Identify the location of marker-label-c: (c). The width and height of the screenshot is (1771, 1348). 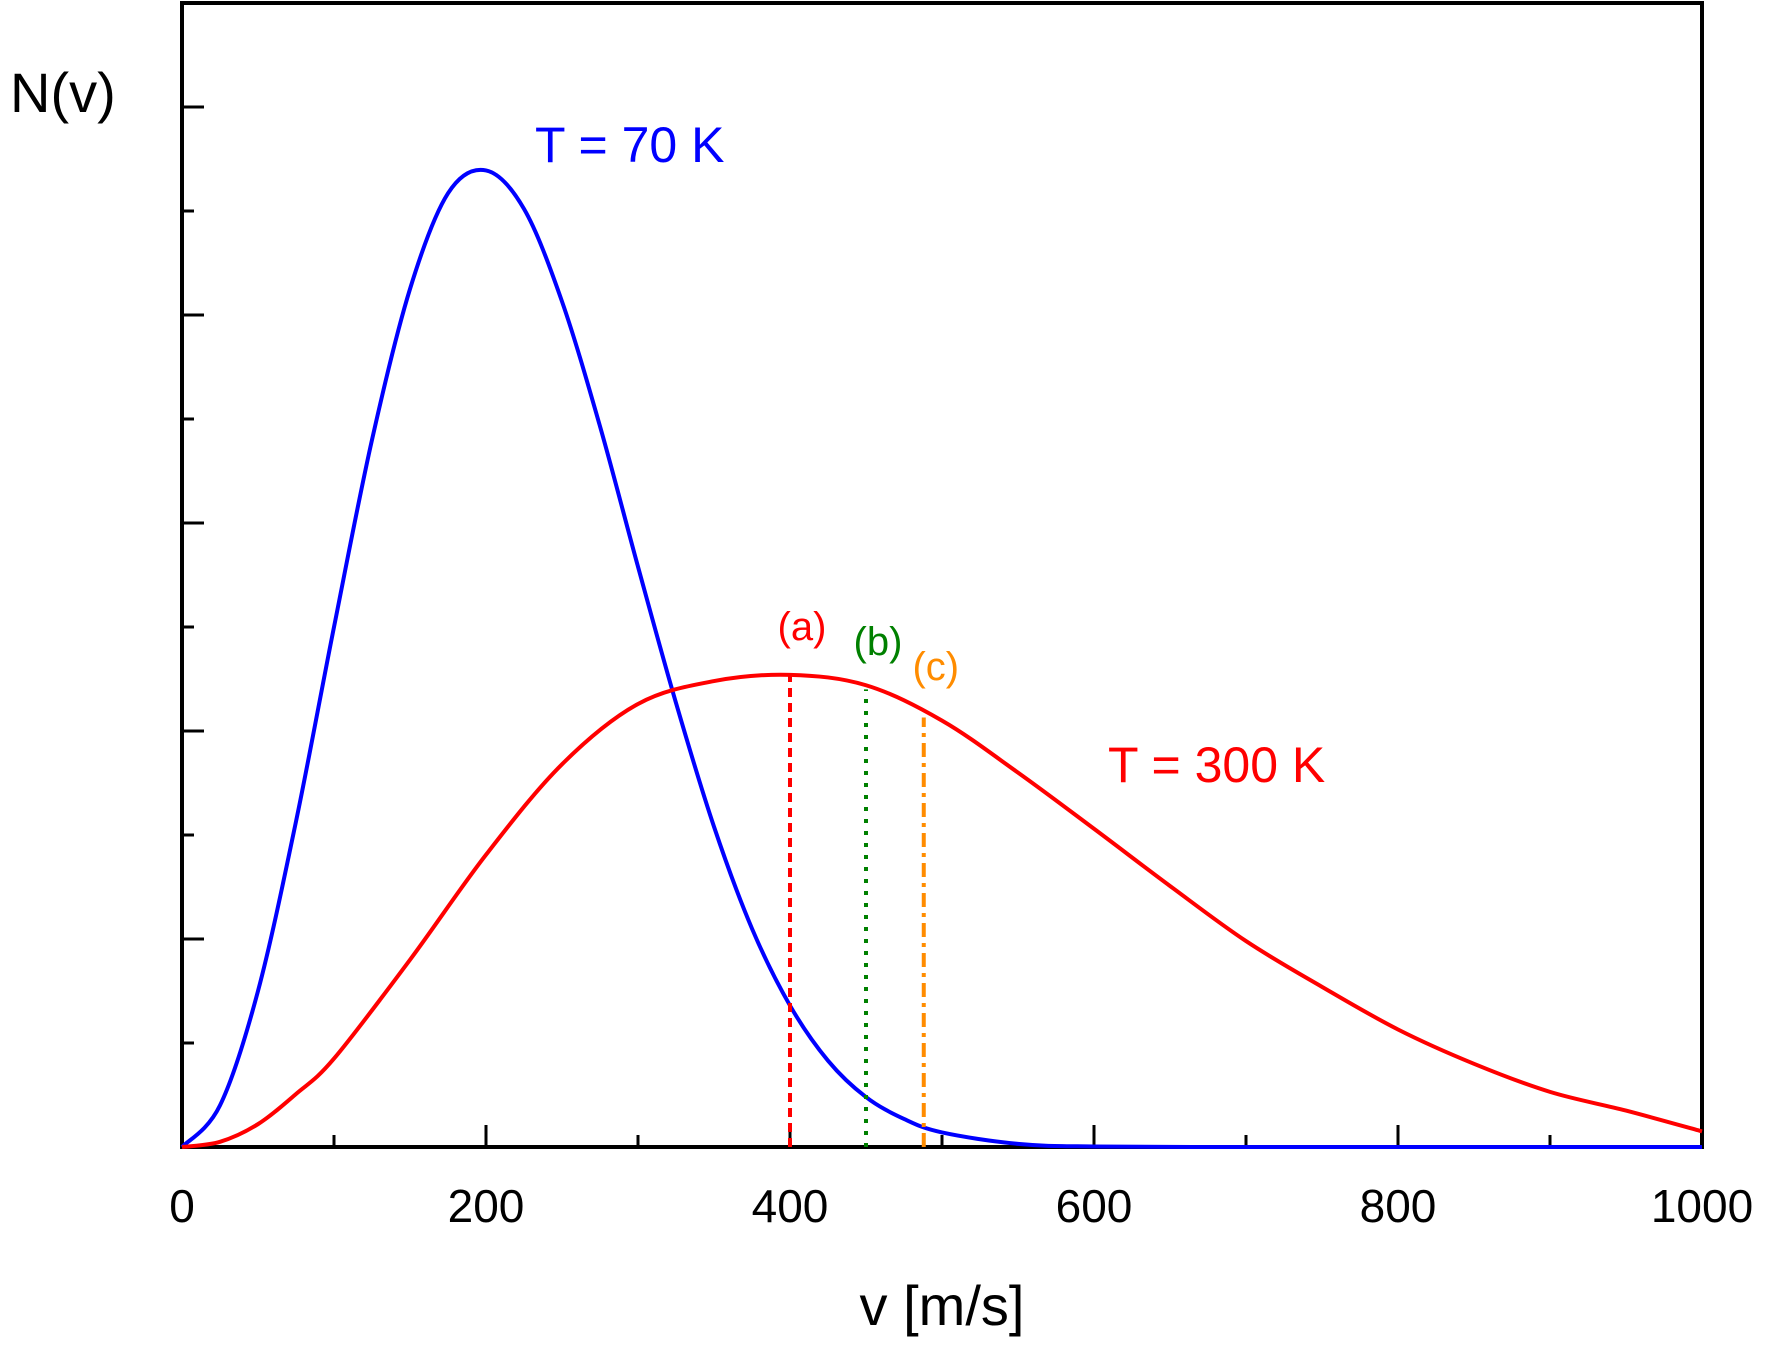
(935, 667).